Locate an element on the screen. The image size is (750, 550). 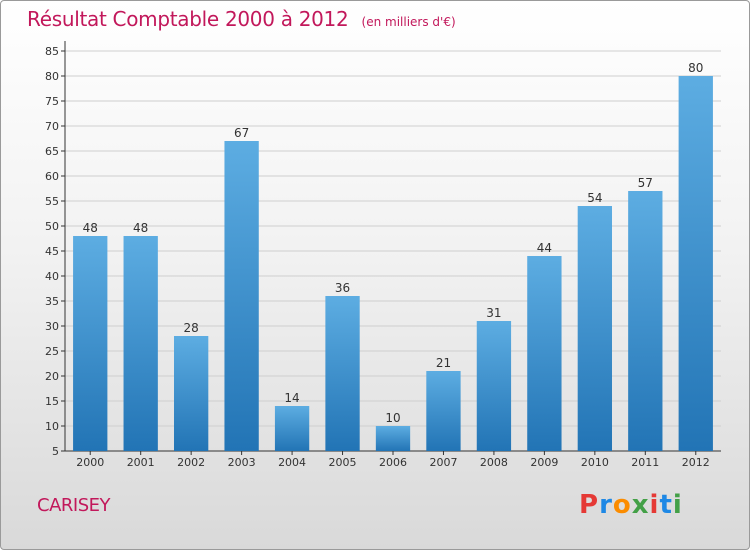
x-tick-label: 2000 is located at coordinates (90, 462).